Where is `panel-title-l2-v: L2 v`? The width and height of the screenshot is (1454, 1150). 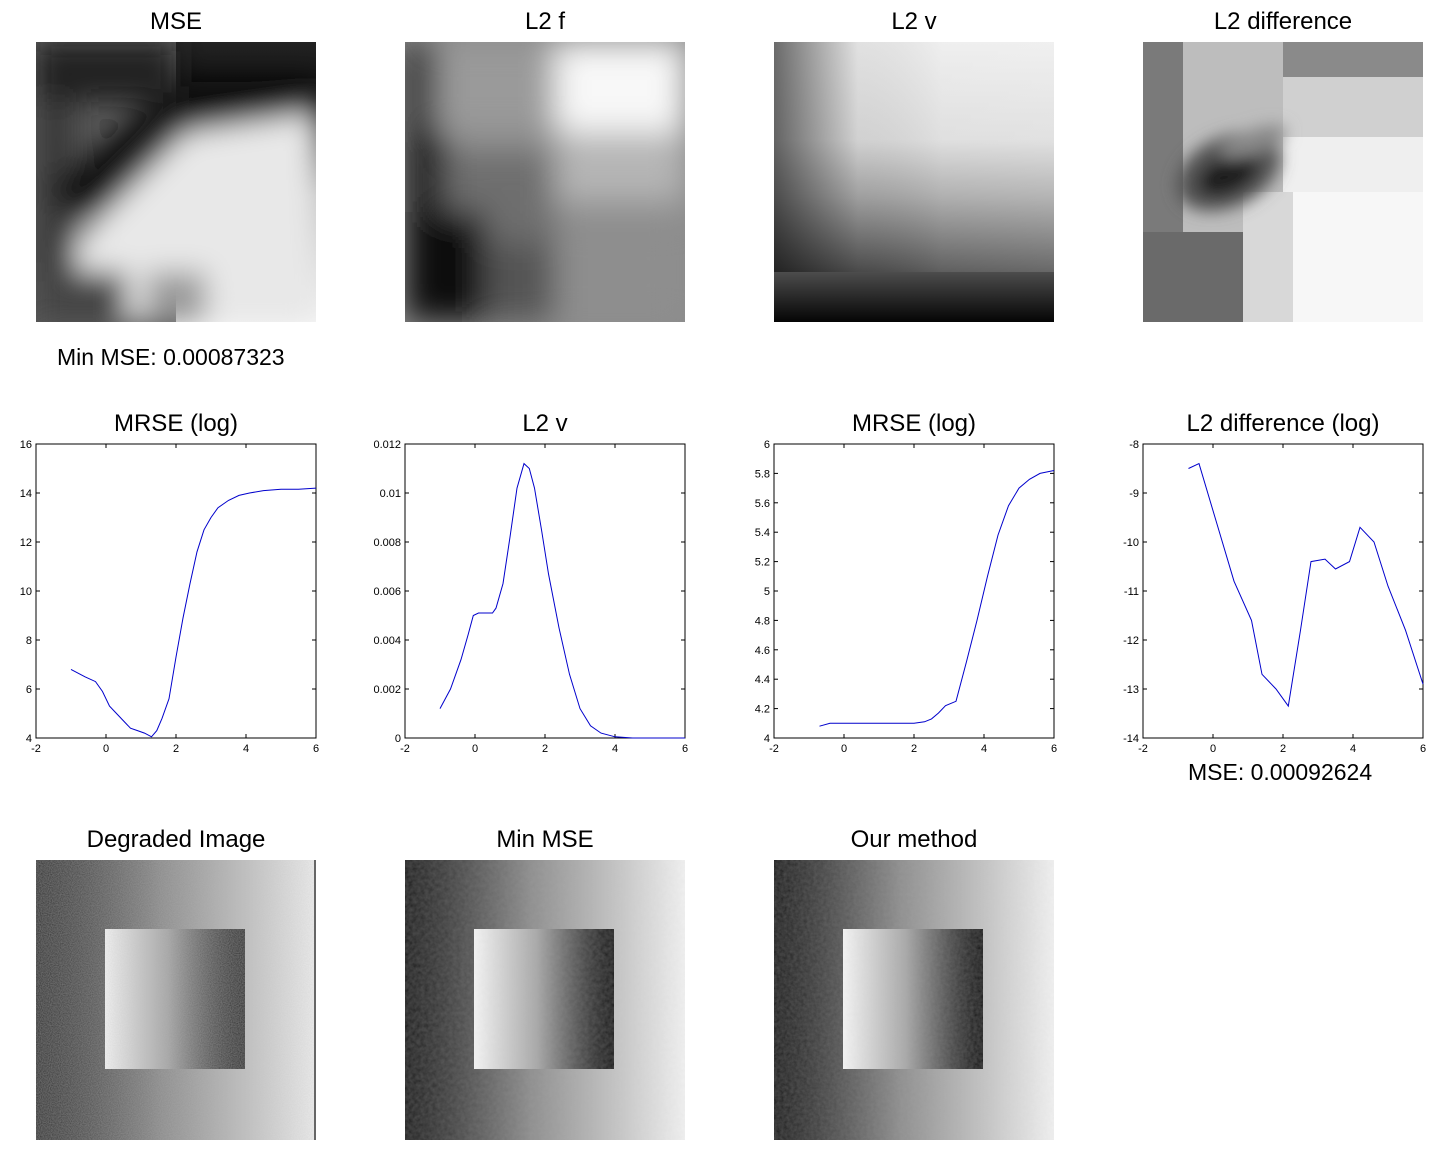 panel-title-l2-v: L2 v is located at coordinates (914, 21).